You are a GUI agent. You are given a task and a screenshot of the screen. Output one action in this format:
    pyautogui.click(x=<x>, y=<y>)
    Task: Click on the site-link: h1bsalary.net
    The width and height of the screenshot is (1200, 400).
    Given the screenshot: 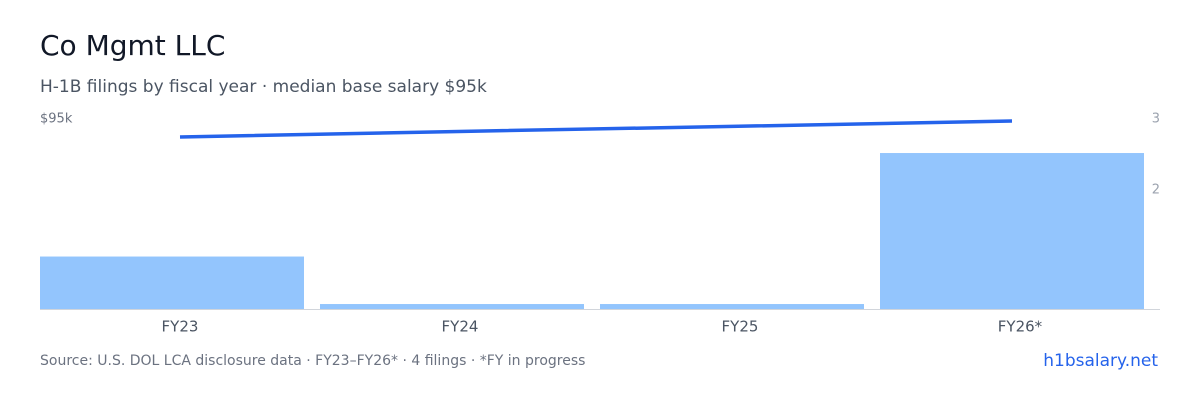 What is the action you would take?
    pyautogui.click(x=1100, y=361)
    